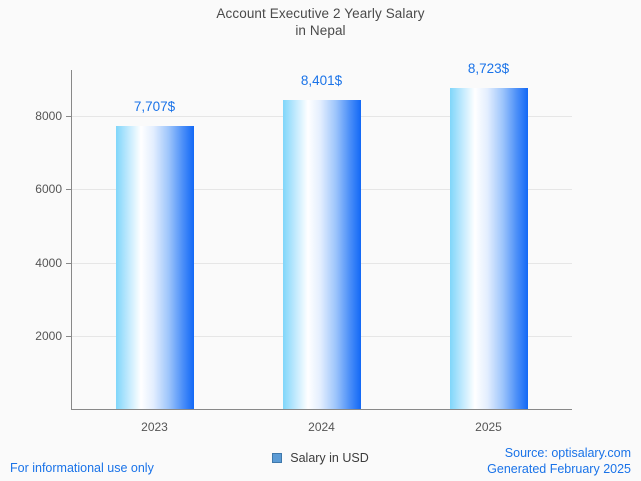 This screenshot has width=641, height=481. I want to click on bar-value-label: 8,723$, so click(488, 69).